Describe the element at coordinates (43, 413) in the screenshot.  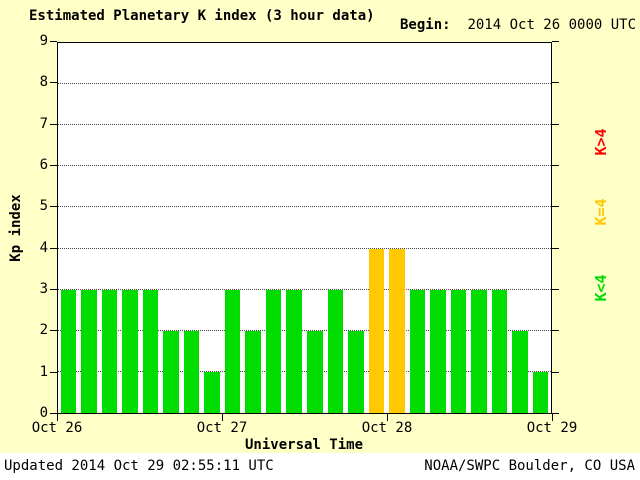
I see `y-tick-label: 0` at that location.